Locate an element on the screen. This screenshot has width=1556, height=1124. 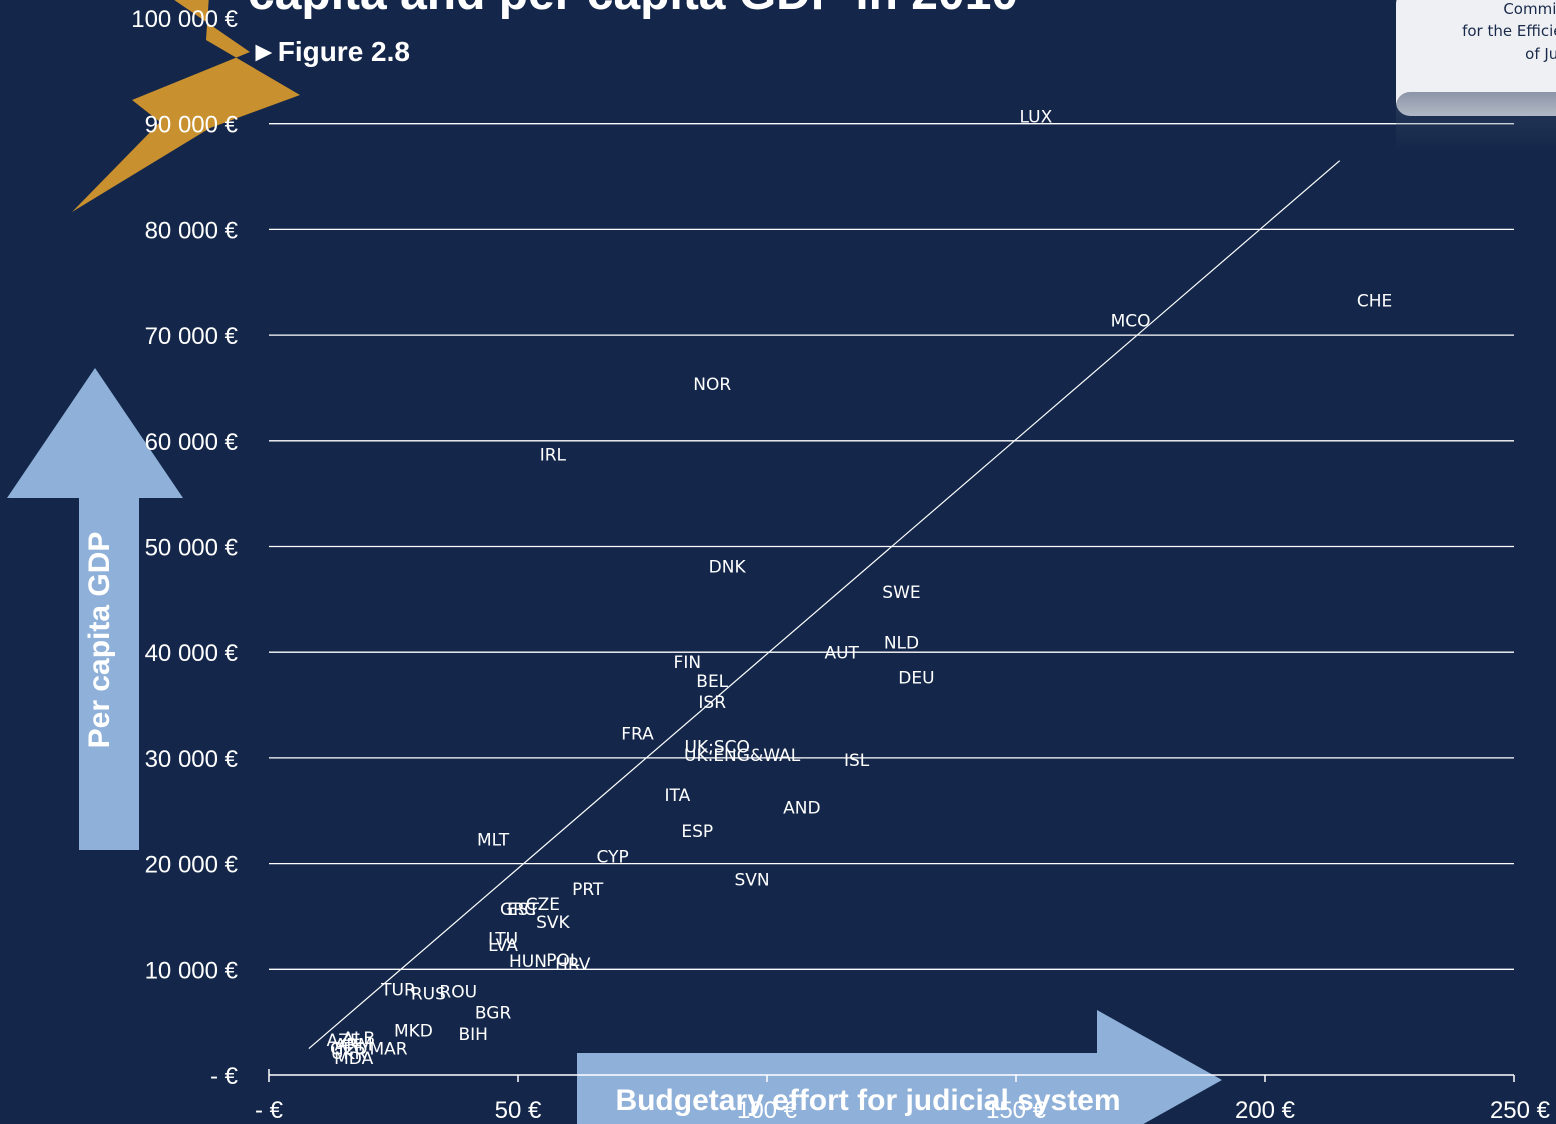
y-tick-label: 100 000 € is located at coordinates (184, 19).